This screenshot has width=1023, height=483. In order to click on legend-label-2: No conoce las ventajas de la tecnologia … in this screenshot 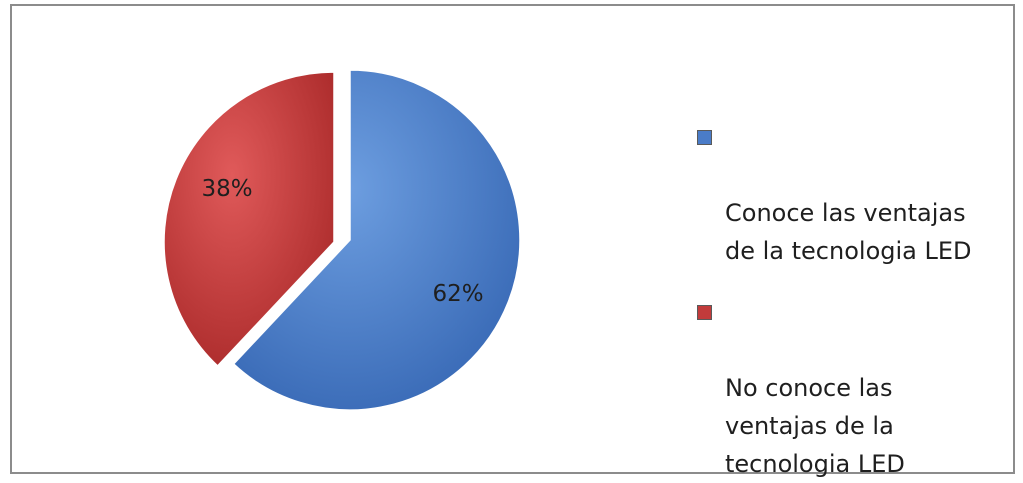, I will do `click(815, 426)`.